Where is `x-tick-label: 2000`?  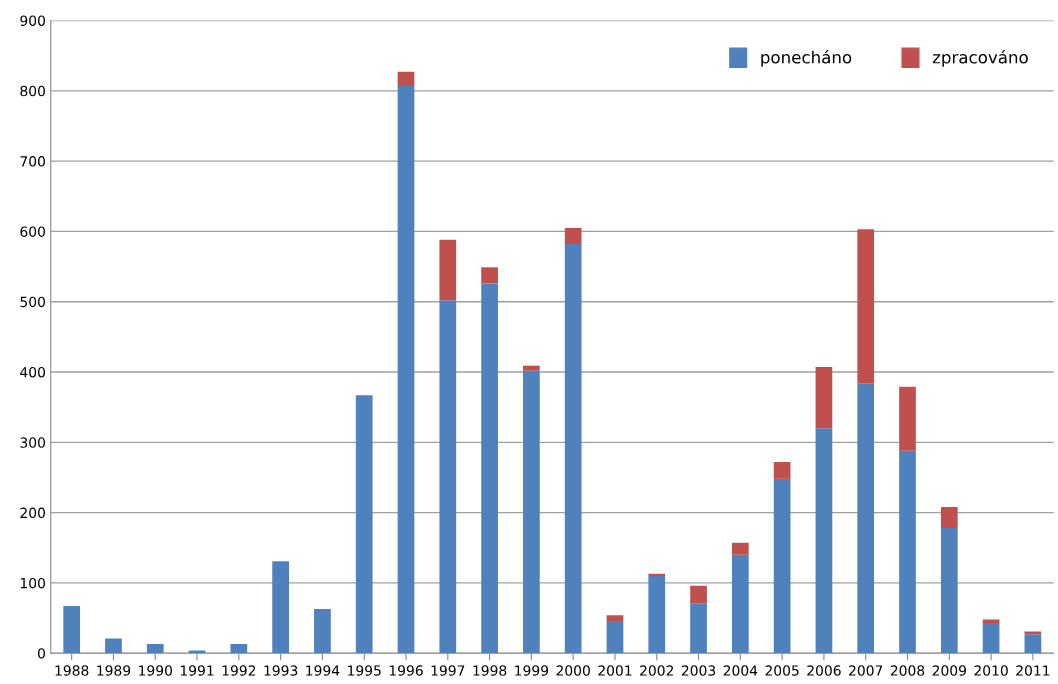 x-tick-label: 2000 is located at coordinates (573, 670).